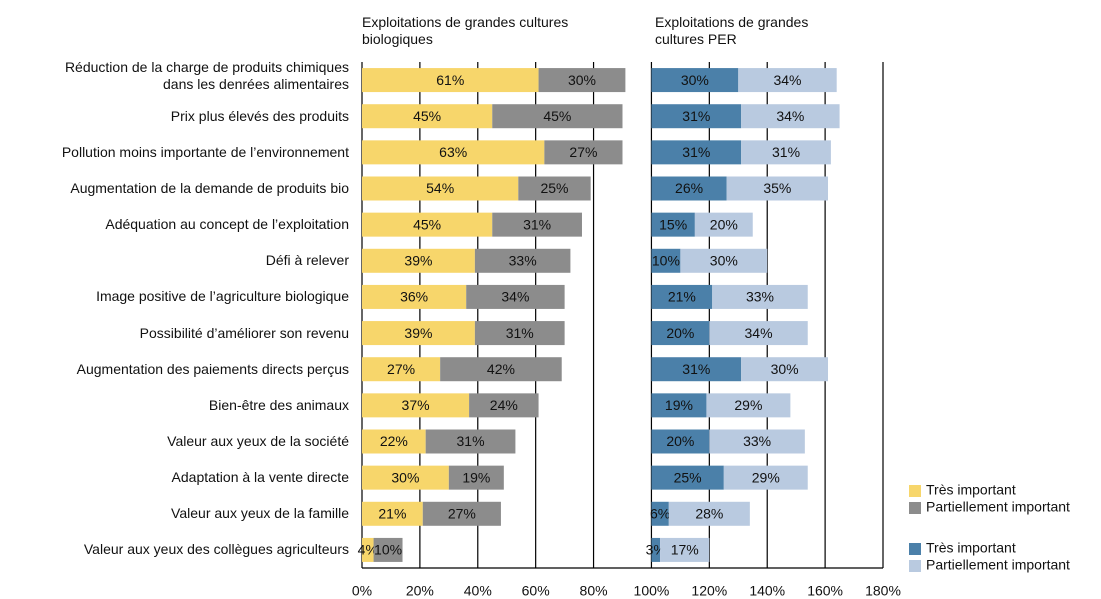 This screenshot has height=599, width=1101. What do you see at coordinates (278, 404) in the screenshot?
I see `category-label: Bien-être des animaux` at bounding box center [278, 404].